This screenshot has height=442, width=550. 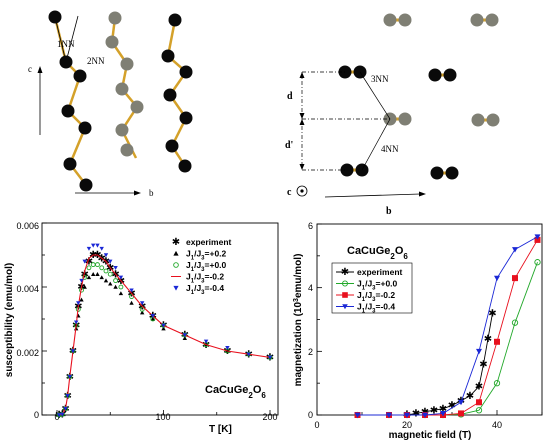 I want to click on y-axis-label-left: susceptibility (emu/mol), so click(x=9, y=320).